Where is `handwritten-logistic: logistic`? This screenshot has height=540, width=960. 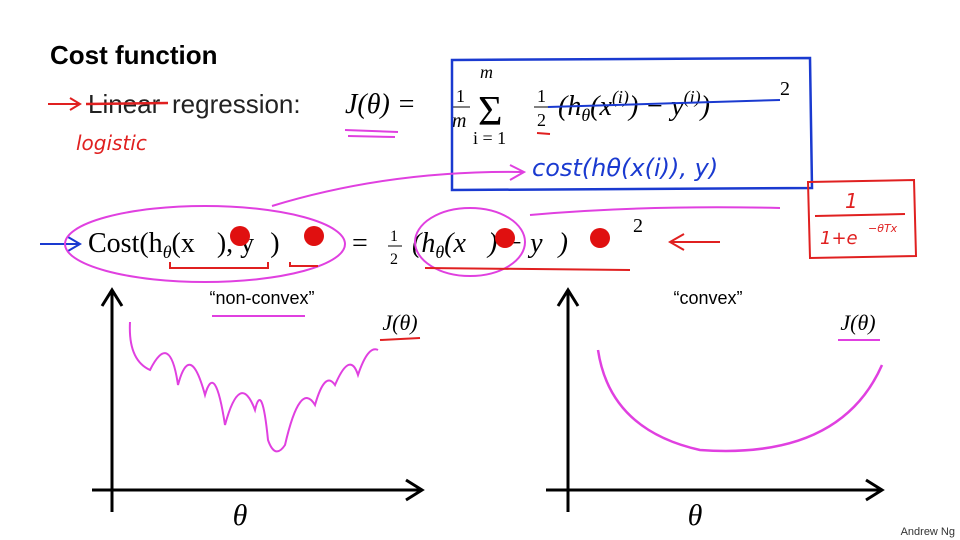
handwritten-logistic: logistic is located at coordinates (111, 143).